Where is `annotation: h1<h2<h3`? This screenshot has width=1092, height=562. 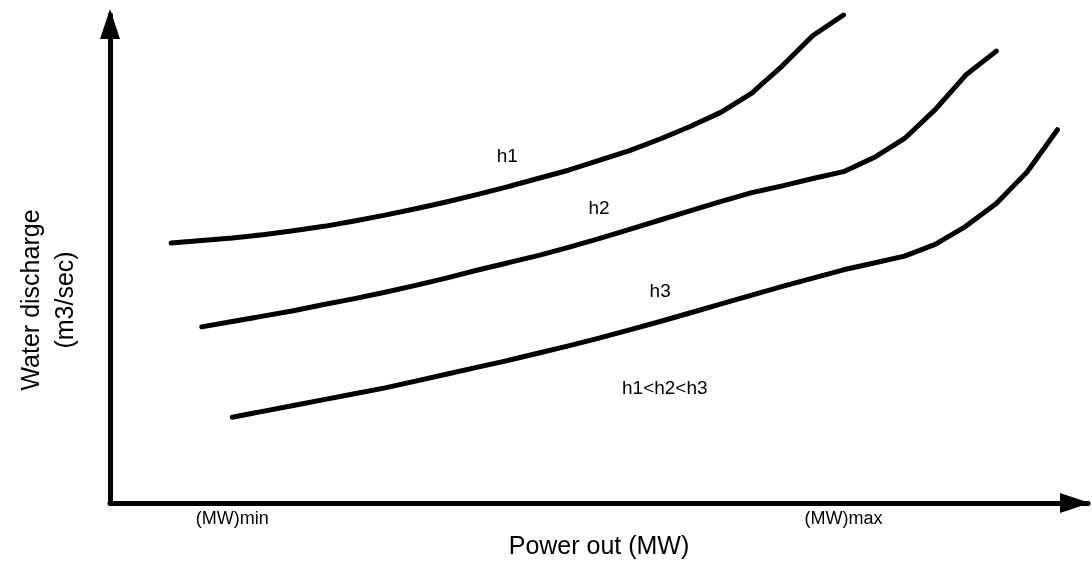
annotation: h1<h2<h3 is located at coordinates (665, 387).